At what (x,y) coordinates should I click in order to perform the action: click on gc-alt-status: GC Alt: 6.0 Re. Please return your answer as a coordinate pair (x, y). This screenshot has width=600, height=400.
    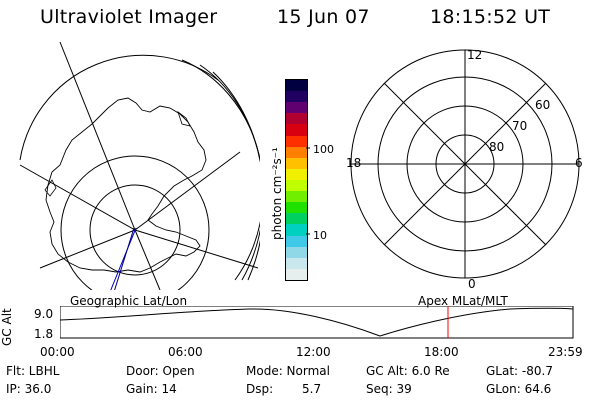
    Looking at the image, I should click on (408, 371).